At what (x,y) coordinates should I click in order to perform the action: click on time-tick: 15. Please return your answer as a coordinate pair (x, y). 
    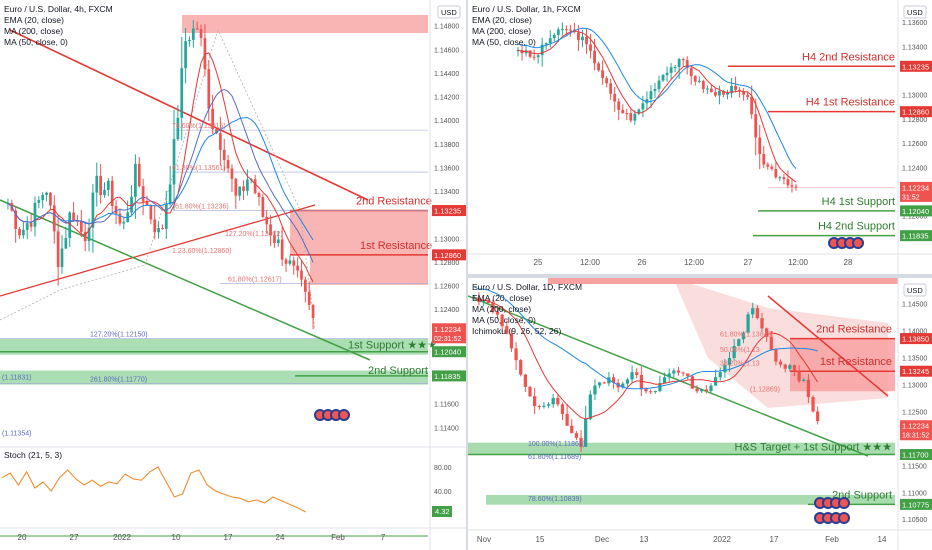
    Looking at the image, I should click on (540, 539).